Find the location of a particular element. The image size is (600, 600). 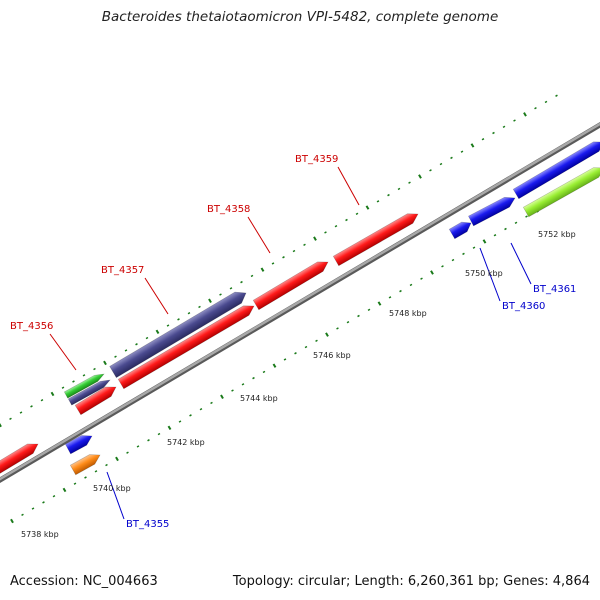

gene-arrow-lime is located at coordinates (561, 190).